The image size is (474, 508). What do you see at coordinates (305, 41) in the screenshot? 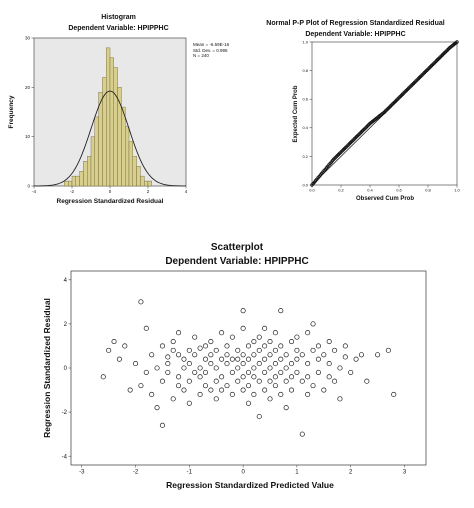
I see `pp-y-tick-label: 1.0` at bounding box center [305, 41].